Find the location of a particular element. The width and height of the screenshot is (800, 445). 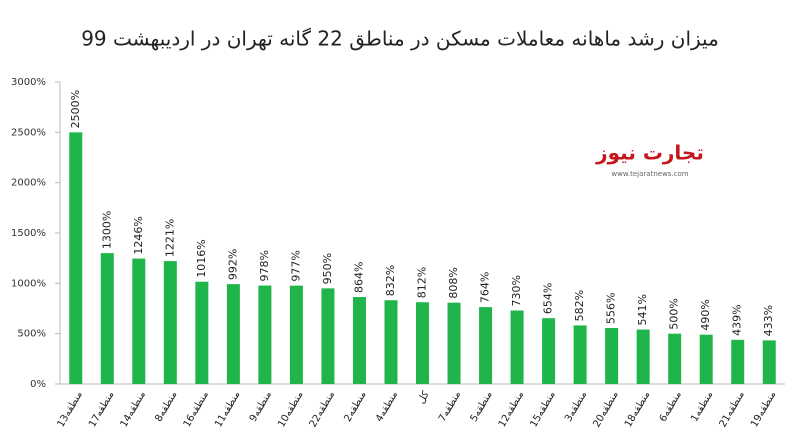

value-label: 1246% is located at coordinates (138, 235).